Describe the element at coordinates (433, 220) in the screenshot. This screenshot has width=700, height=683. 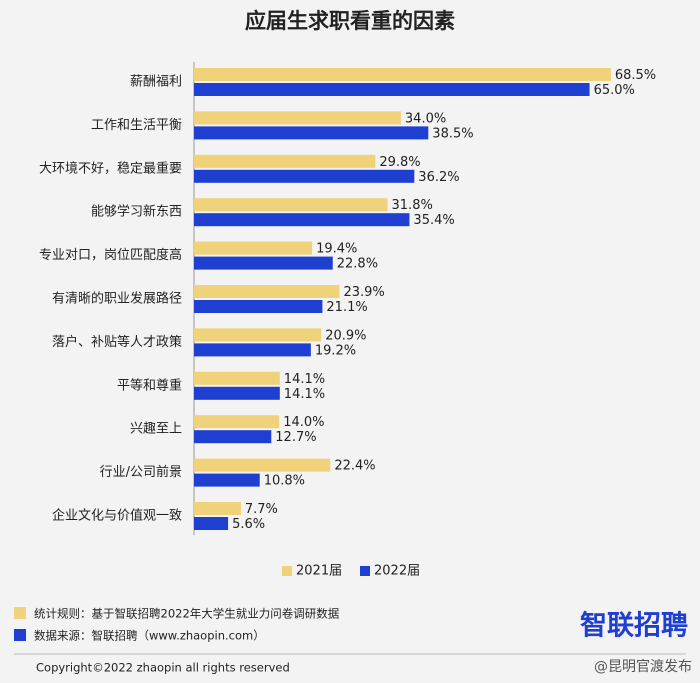
I see `data-label: 35.4%` at that location.